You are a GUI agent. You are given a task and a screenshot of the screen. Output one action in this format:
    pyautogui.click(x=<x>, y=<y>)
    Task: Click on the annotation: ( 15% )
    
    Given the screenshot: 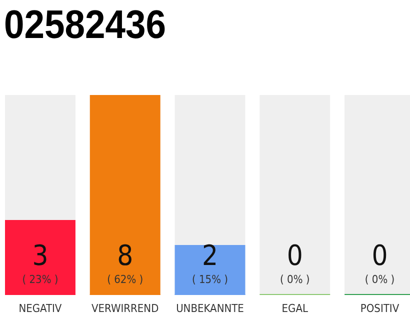 What is the action you would take?
    pyautogui.click(x=210, y=279)
    